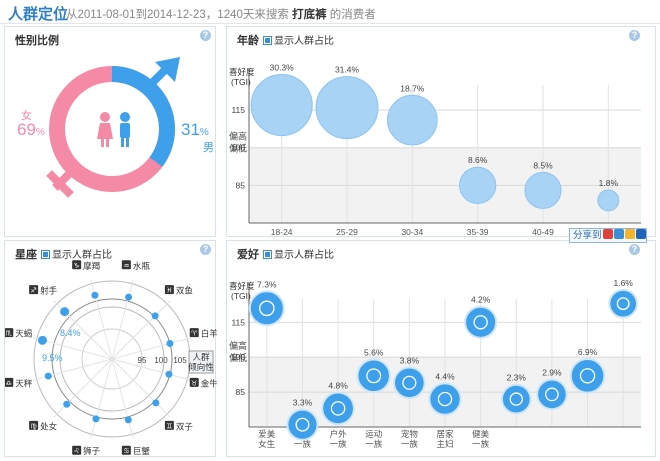  I want to click on bubble-value-label: 2.3%, so click(517, 378).